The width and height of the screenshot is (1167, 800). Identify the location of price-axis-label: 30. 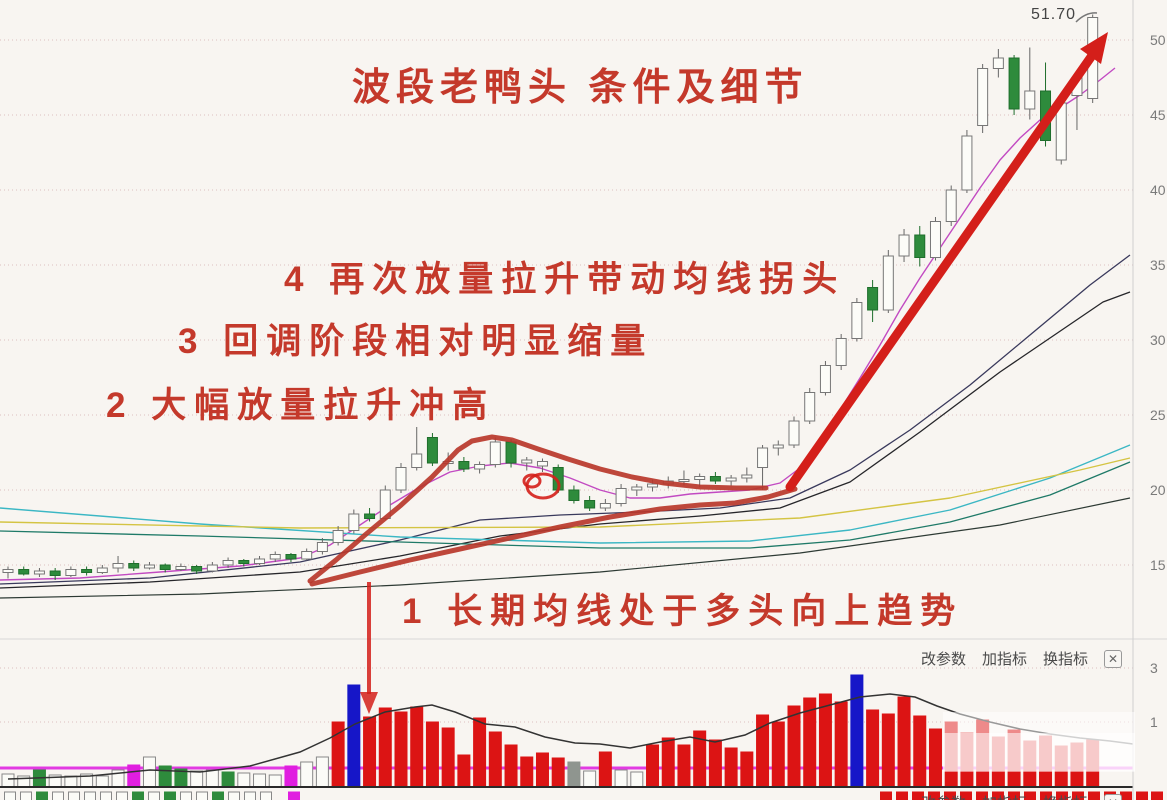
(1158, 340).